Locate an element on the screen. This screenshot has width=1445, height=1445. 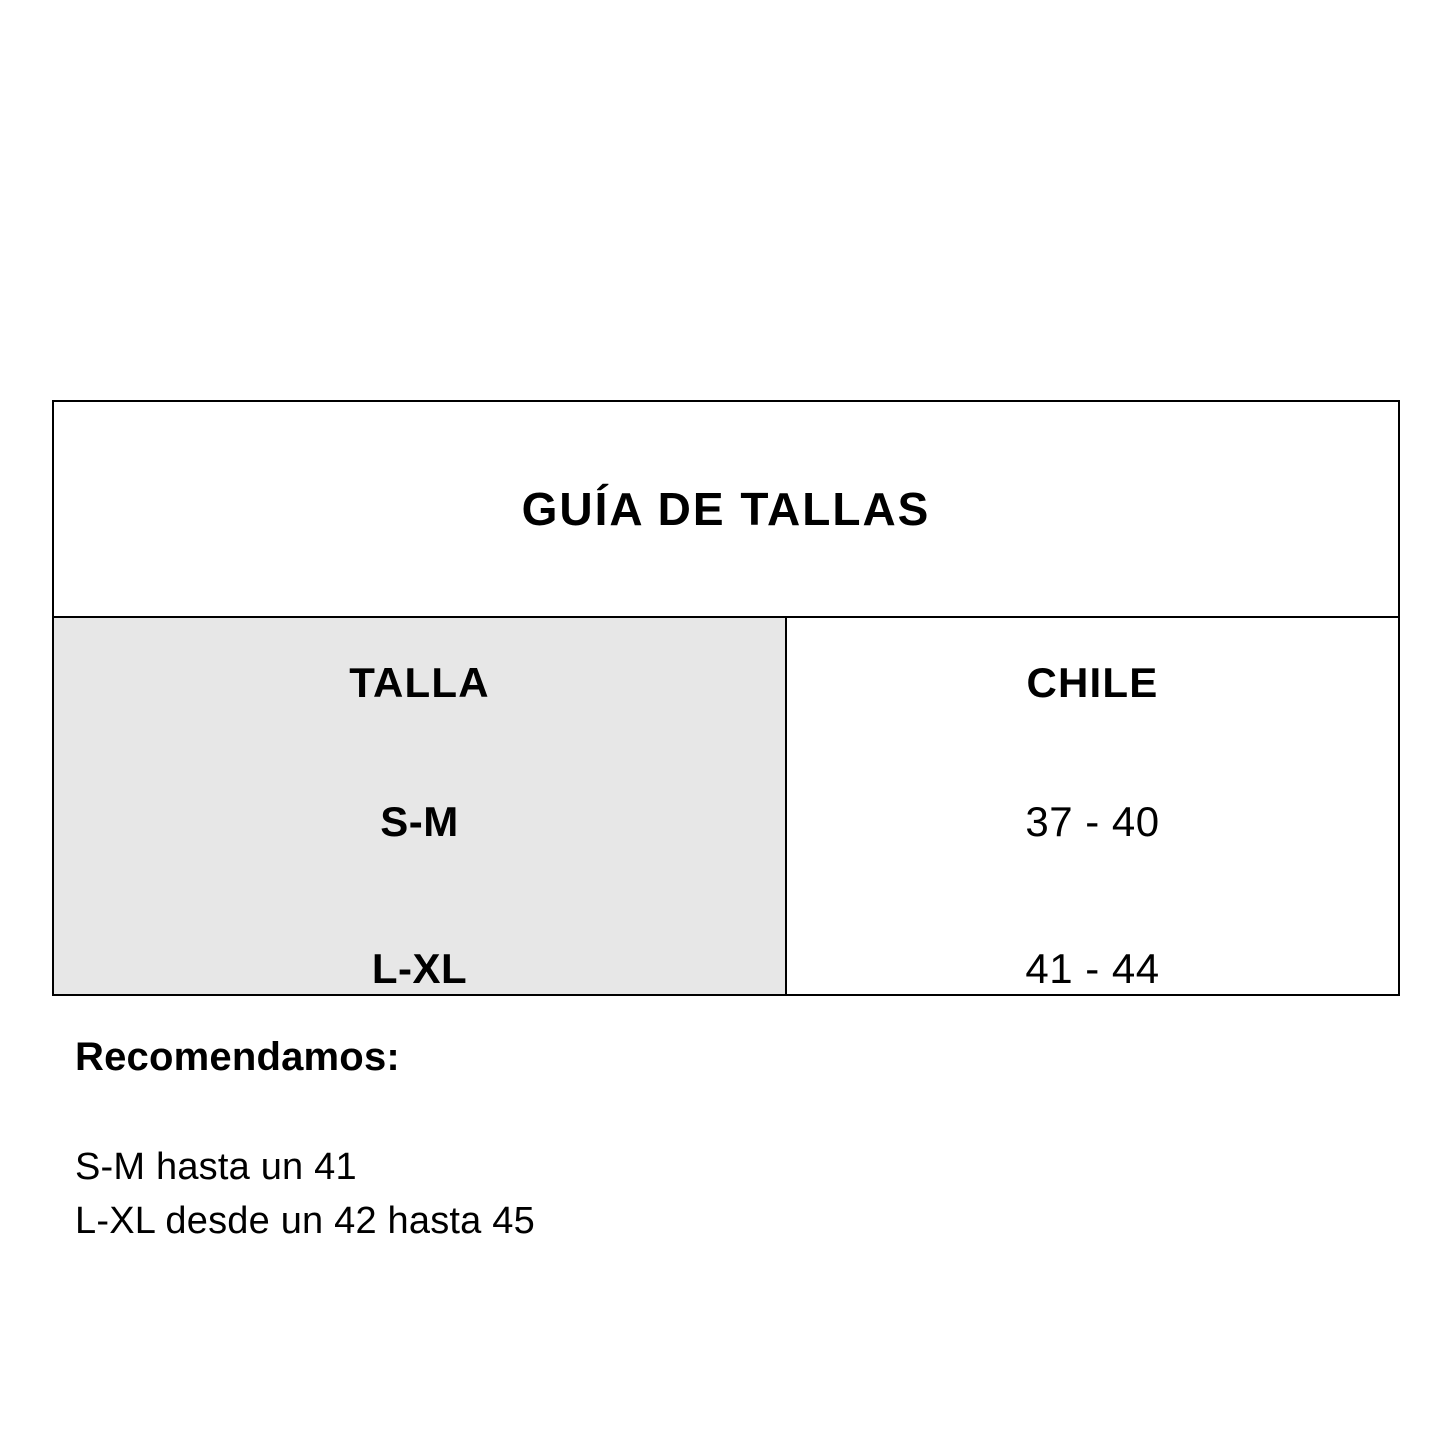
row-spacer-talla is located at coordinates (419, 922).